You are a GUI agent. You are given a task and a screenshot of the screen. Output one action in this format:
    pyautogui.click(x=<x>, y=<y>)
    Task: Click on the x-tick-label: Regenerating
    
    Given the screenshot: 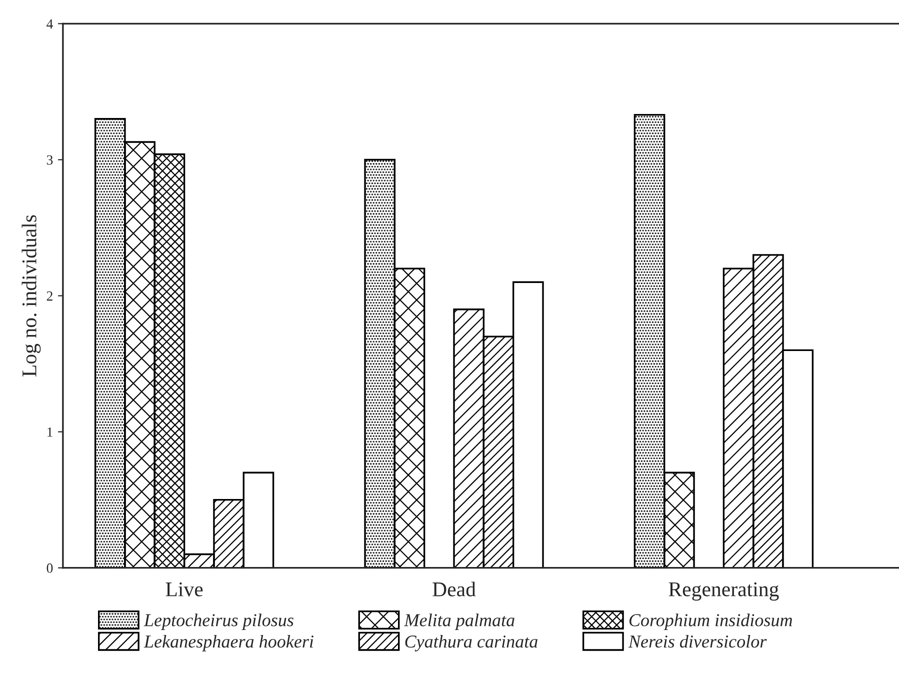 What is the action you would take?
    pyautogui.click(x=723, y=591)
    